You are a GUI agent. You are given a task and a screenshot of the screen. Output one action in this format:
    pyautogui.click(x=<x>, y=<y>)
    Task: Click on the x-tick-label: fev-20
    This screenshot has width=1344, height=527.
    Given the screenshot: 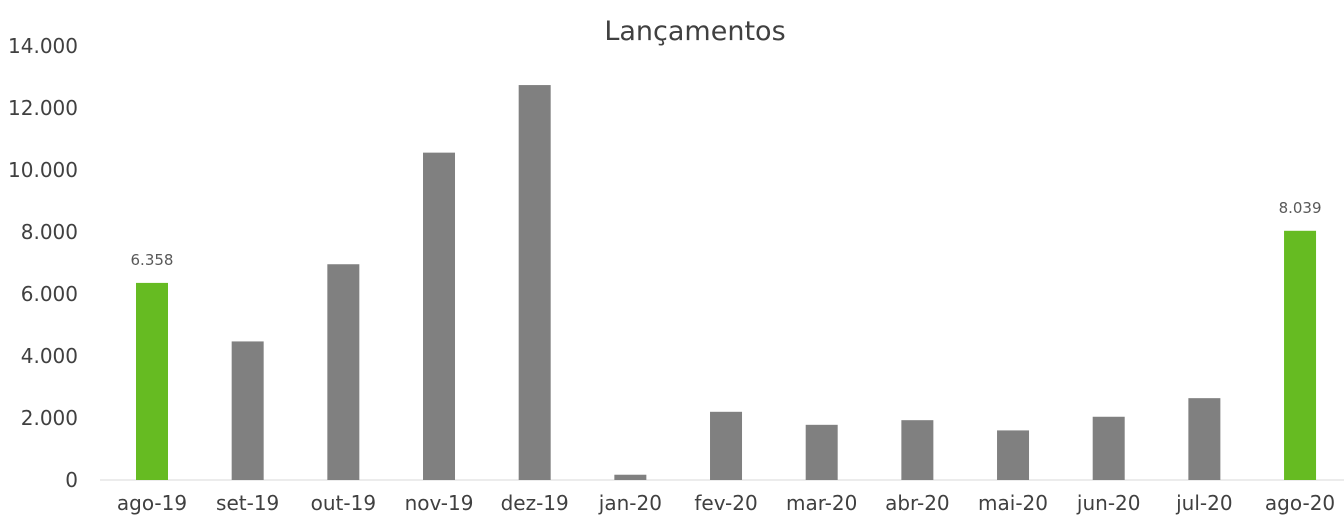 What is the action you would take?
    pyautogui.click(x=725, y=503)
    